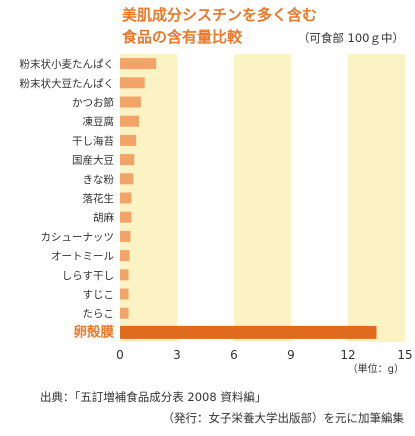 The height and width of the screenshot is (436, 415). What do you see at coordinates (404, 355) in the screenshot?
I see `x-tick-label: 15` at bounding box center [404, 355].